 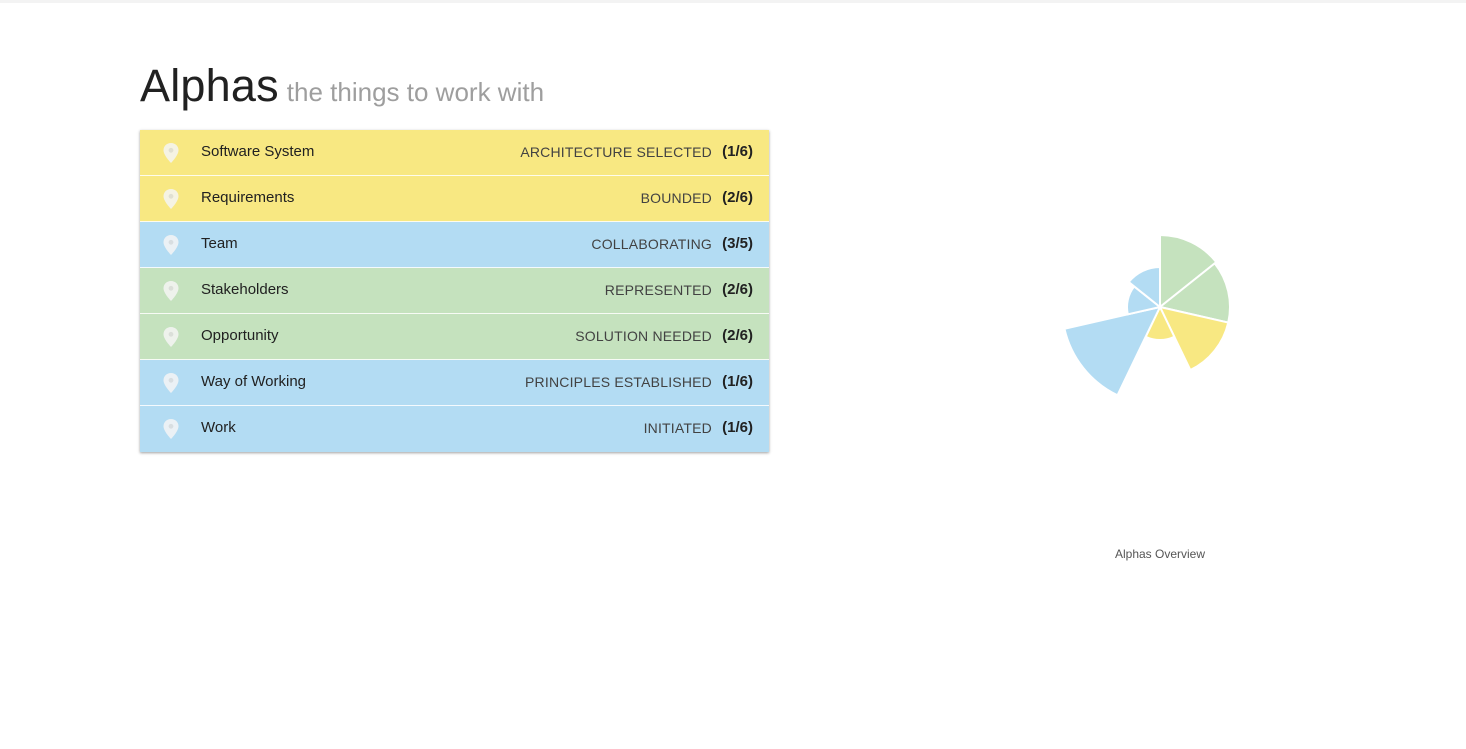 I want to click on alpha-state: INITIATED, so click(x=678, y=428).